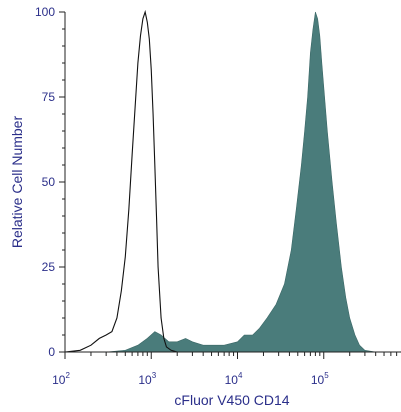 This screenshot has height=412, width=401. I want to click on y-axis-ticks: 0 25 50 75 100, so click(50, 182).